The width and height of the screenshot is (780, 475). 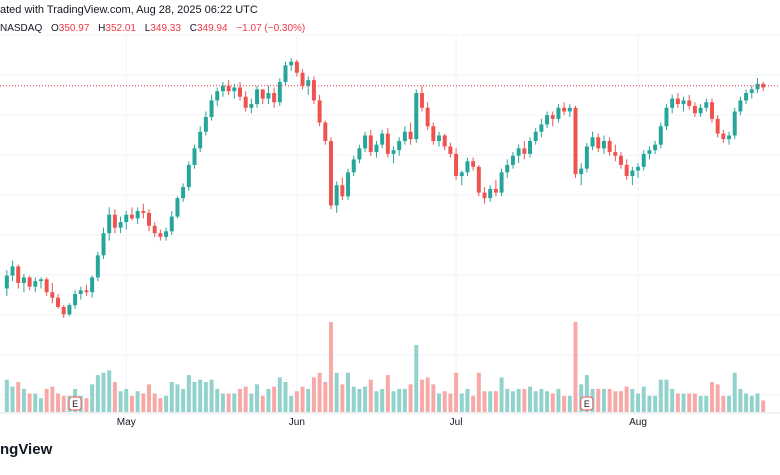 What do you see at coordinates (147, 28) in the screenshot?
I see `low-key: L` at bounding box center [147, 28].